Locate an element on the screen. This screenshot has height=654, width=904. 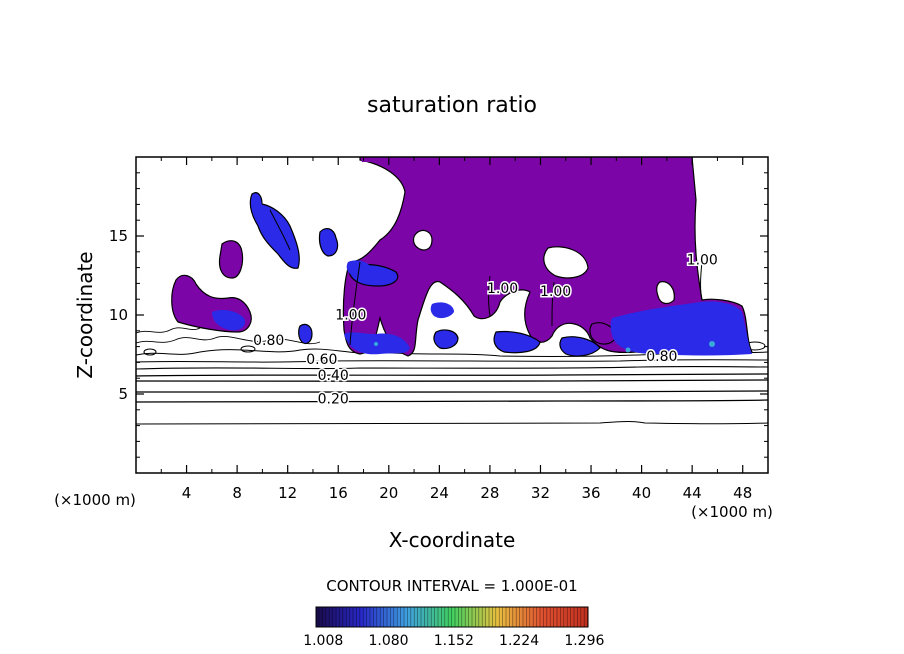
x-tick-label: 24 is located at coordinates (439, 493).